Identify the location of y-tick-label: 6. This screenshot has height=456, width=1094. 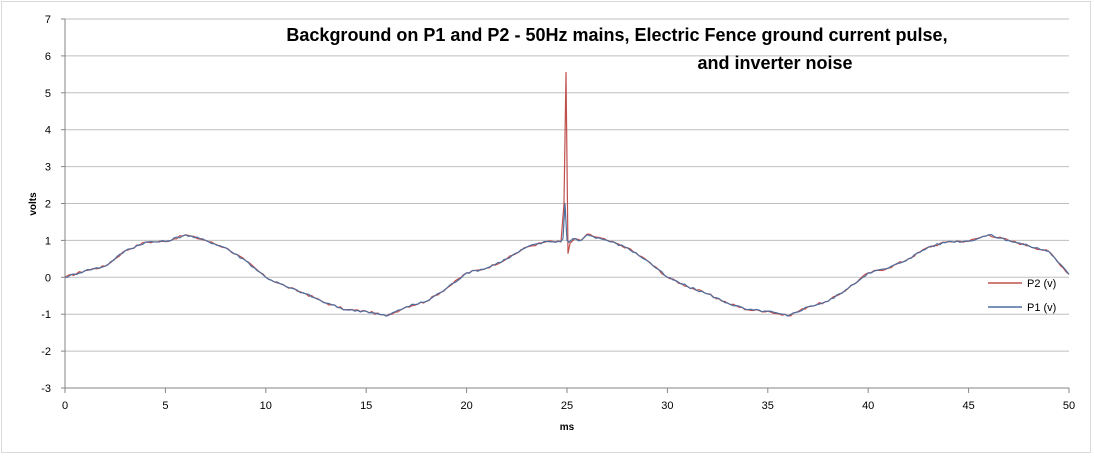
(48, 57).